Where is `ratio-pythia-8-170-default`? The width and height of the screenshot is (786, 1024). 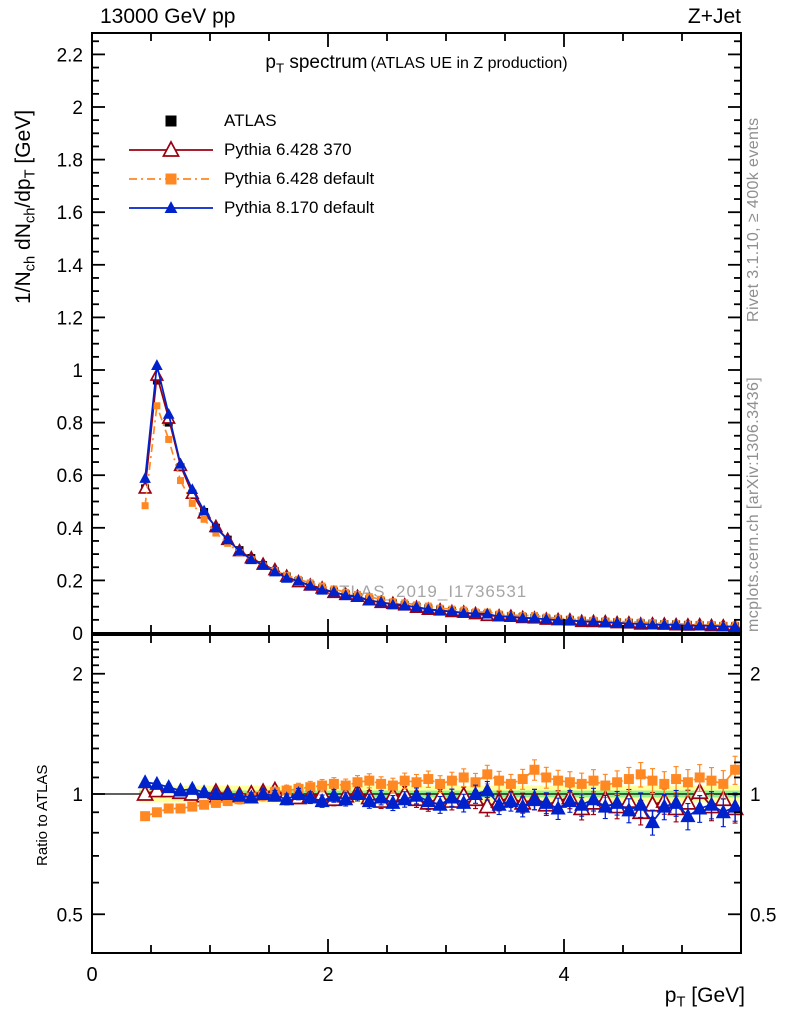
ratio-pythia-8-170-default is located at coordinates (440, 805).